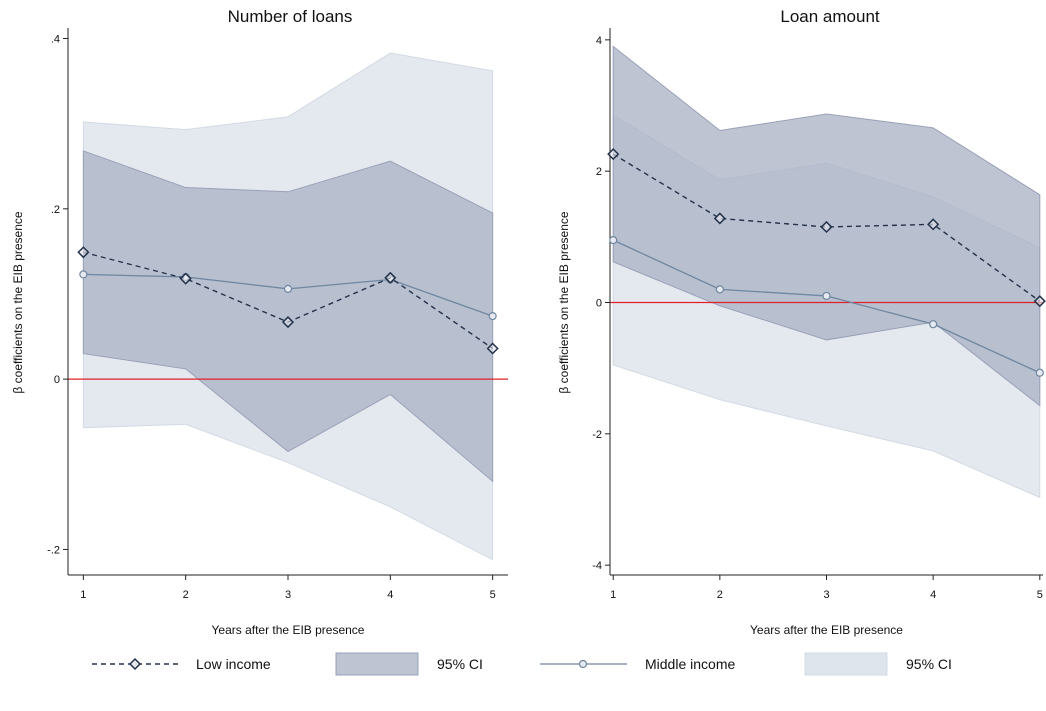 This screenshot has height=711, width=1046. What do you see at coordinates (53, 550) in the screenshot?
I see `y-tick-label: -.2` at bounding box center [53, 550].